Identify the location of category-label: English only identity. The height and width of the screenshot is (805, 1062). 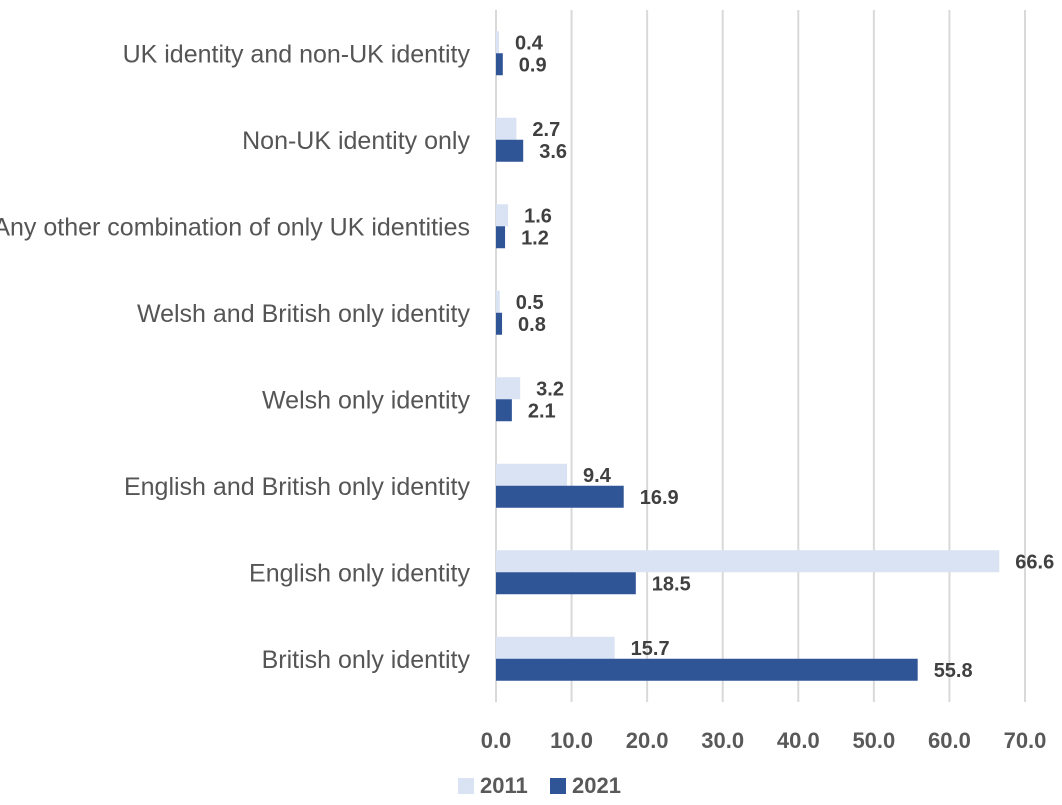
(359, 573).